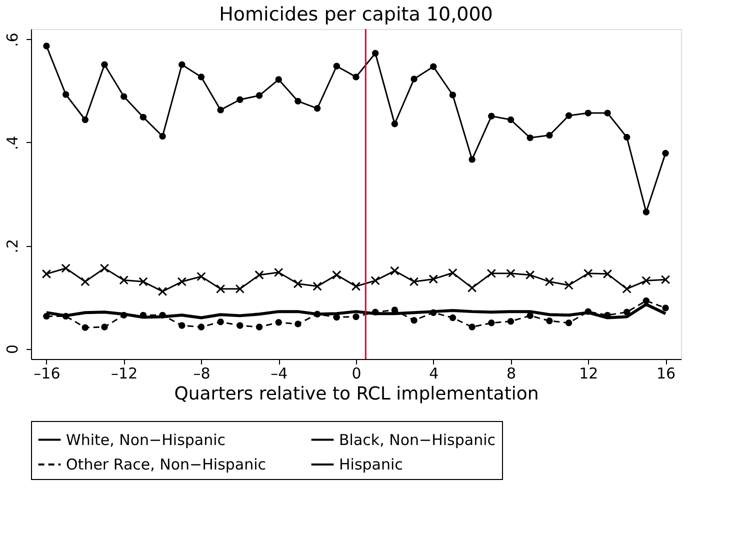  I want to click on x-tick-label: 16, so click(666, 373).